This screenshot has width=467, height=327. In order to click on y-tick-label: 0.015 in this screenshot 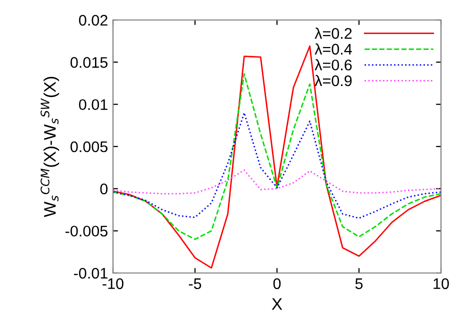, I will do `click(89, 62)`.